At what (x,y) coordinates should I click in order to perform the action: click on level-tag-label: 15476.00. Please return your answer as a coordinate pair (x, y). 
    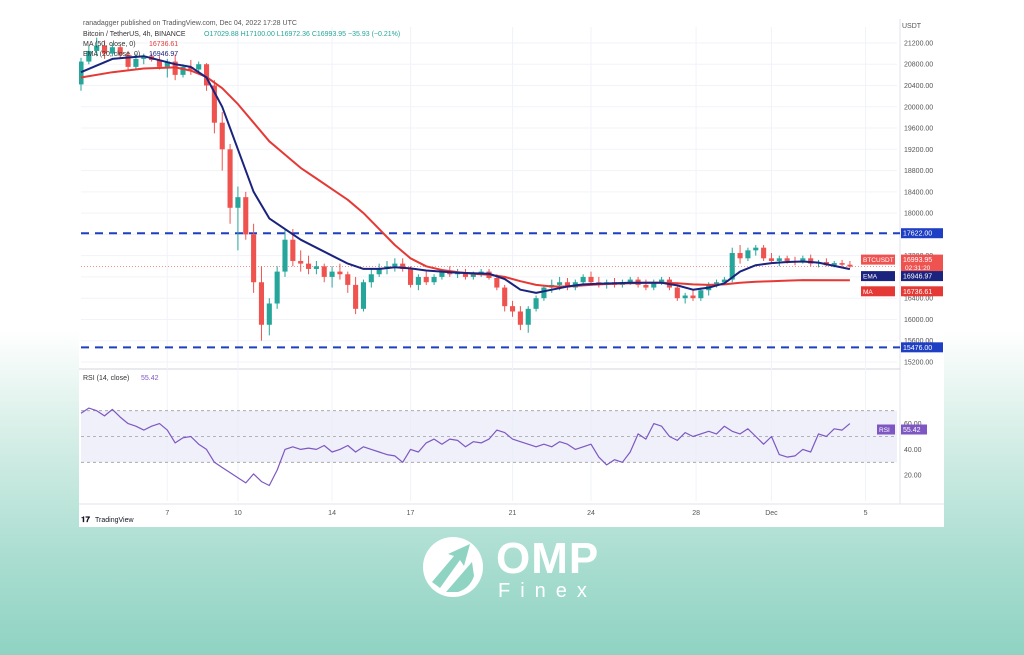
    Looking at the image, I should click on (917, 348).